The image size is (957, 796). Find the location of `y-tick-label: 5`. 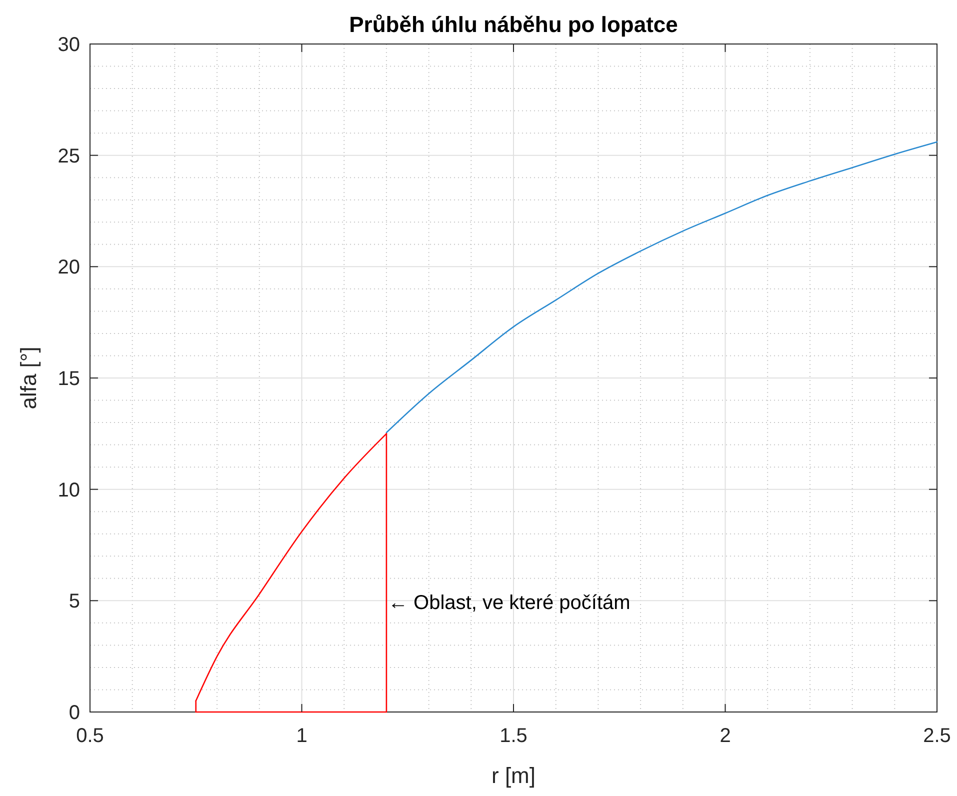

y-tick-label: 5 is located at coordinates (74, 601).